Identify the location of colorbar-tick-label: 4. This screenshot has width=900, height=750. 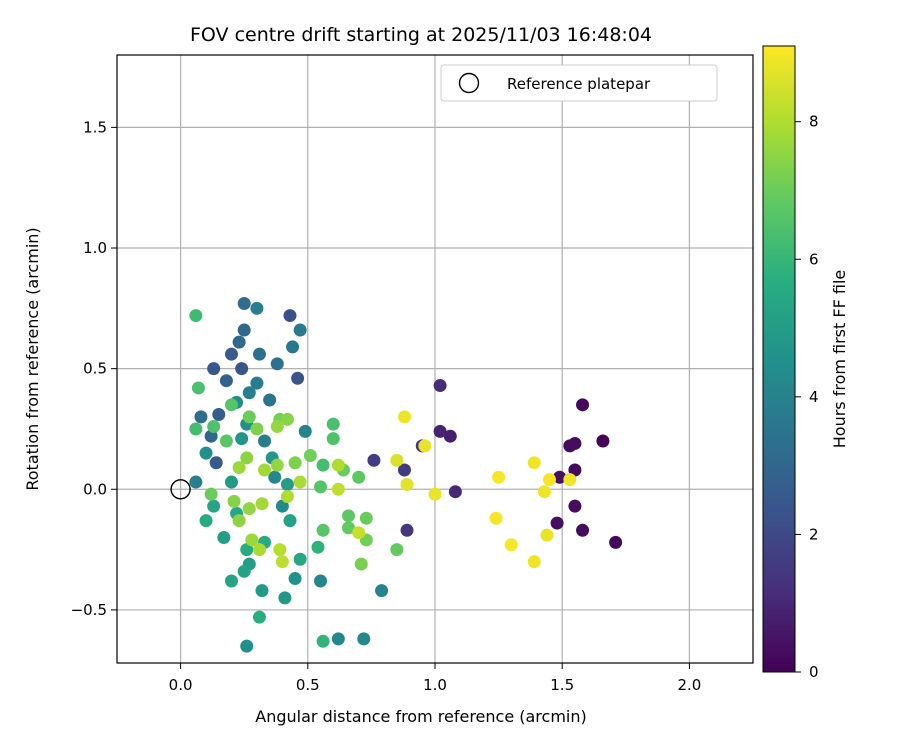
(814, 397).